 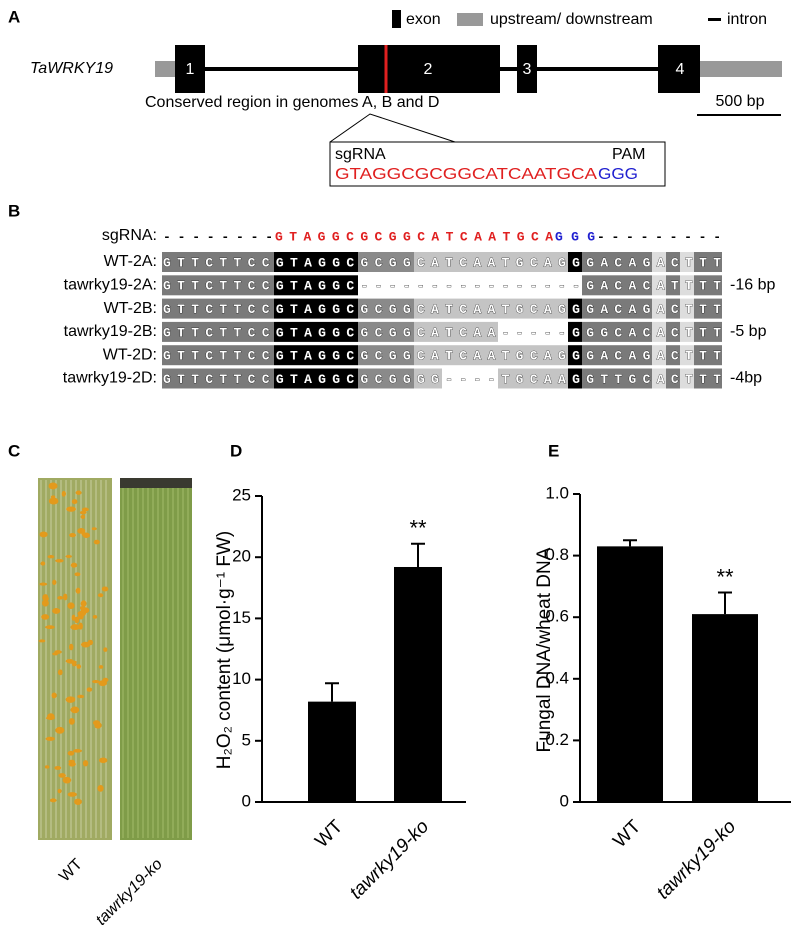 What do you see at coordinates (389, 859) in the screenshot?
I see `x-tick-label: tawrky19-ko` at bounding box center [389, 859].